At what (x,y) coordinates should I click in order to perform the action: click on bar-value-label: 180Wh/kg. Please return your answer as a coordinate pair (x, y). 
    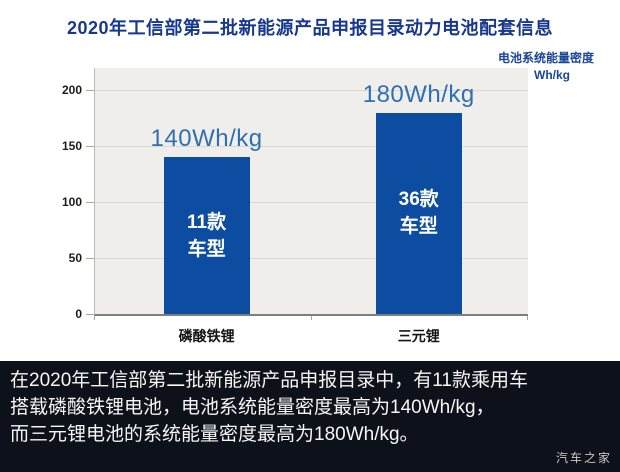
    Looking at the image, I should click on (418, 94).